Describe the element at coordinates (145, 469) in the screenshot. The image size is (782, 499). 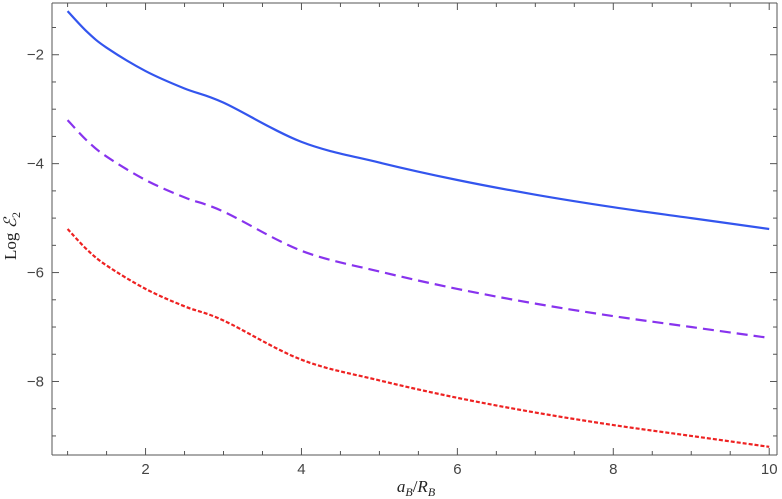
I see `x-tick-label: 2` at that location.